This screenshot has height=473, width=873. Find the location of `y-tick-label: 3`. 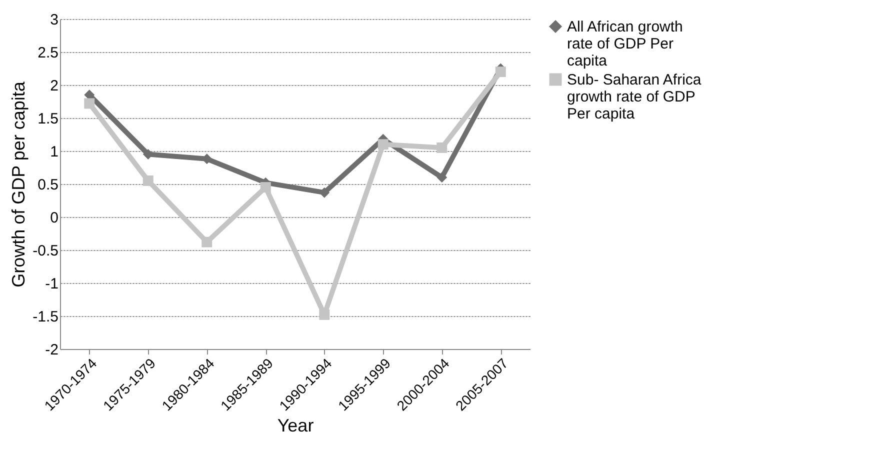

y-tick-label: 3 is located at coordinates (54, 20).